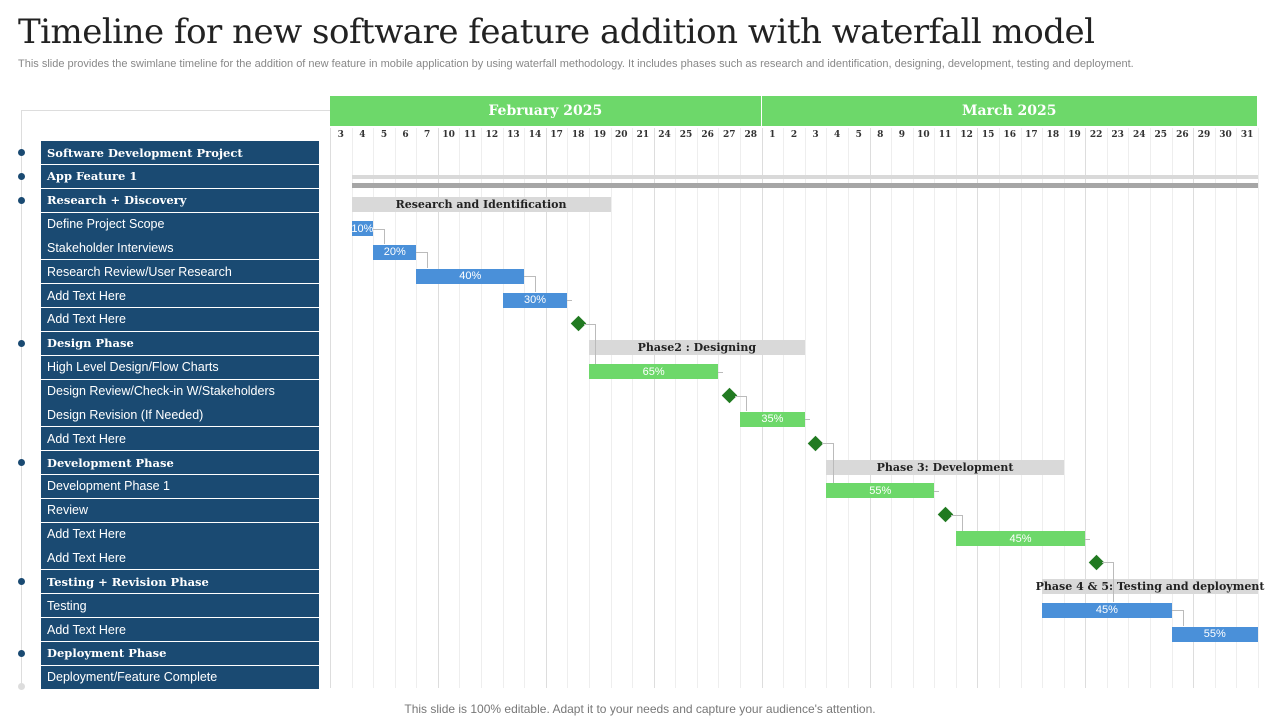 The height and width of the screenshot is (720, 1280). Describe the element at coordinates (405, 135) in the screenshot. I see `day-label: 6` at that location.